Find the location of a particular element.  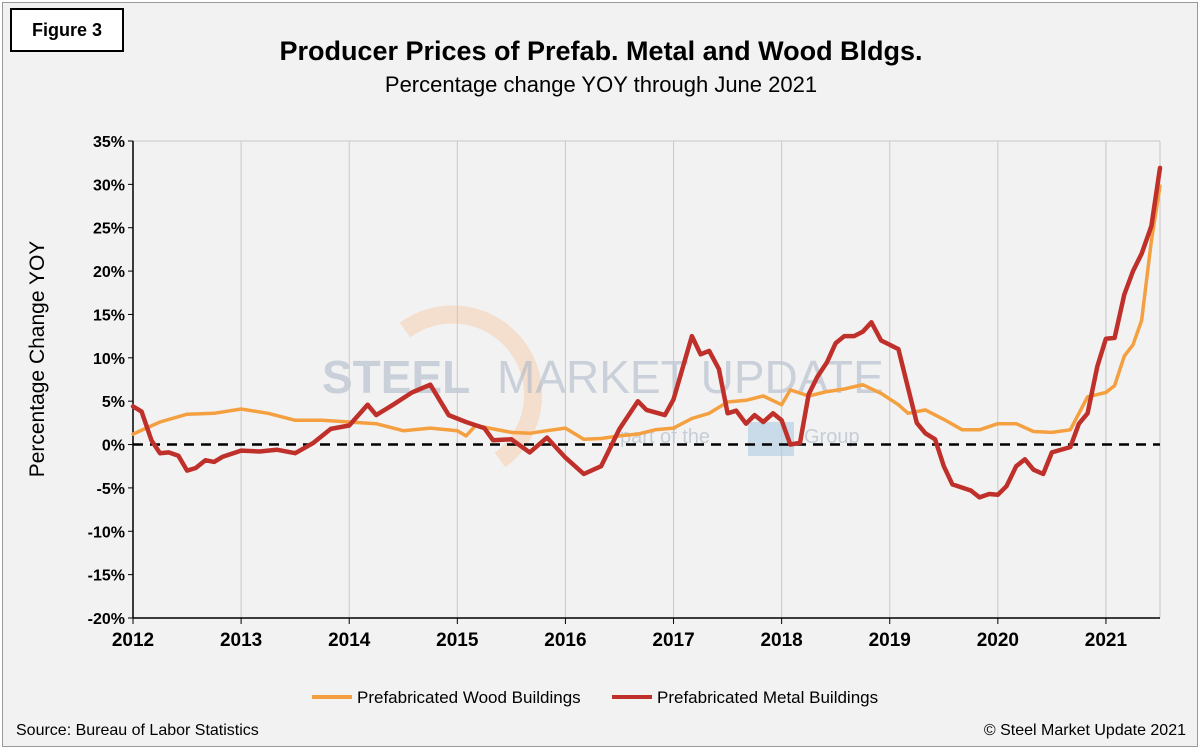

y-tick-label: 0% is located at coordinates (113, 446).